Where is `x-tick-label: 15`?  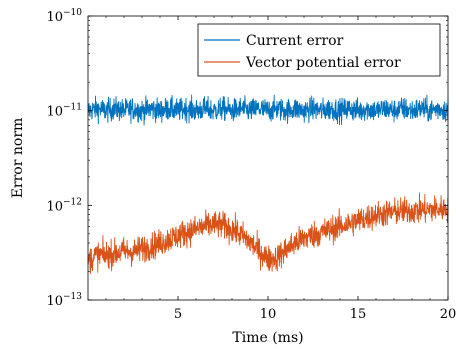
x-tick-label: 15 is located at coordinates (358, 314).